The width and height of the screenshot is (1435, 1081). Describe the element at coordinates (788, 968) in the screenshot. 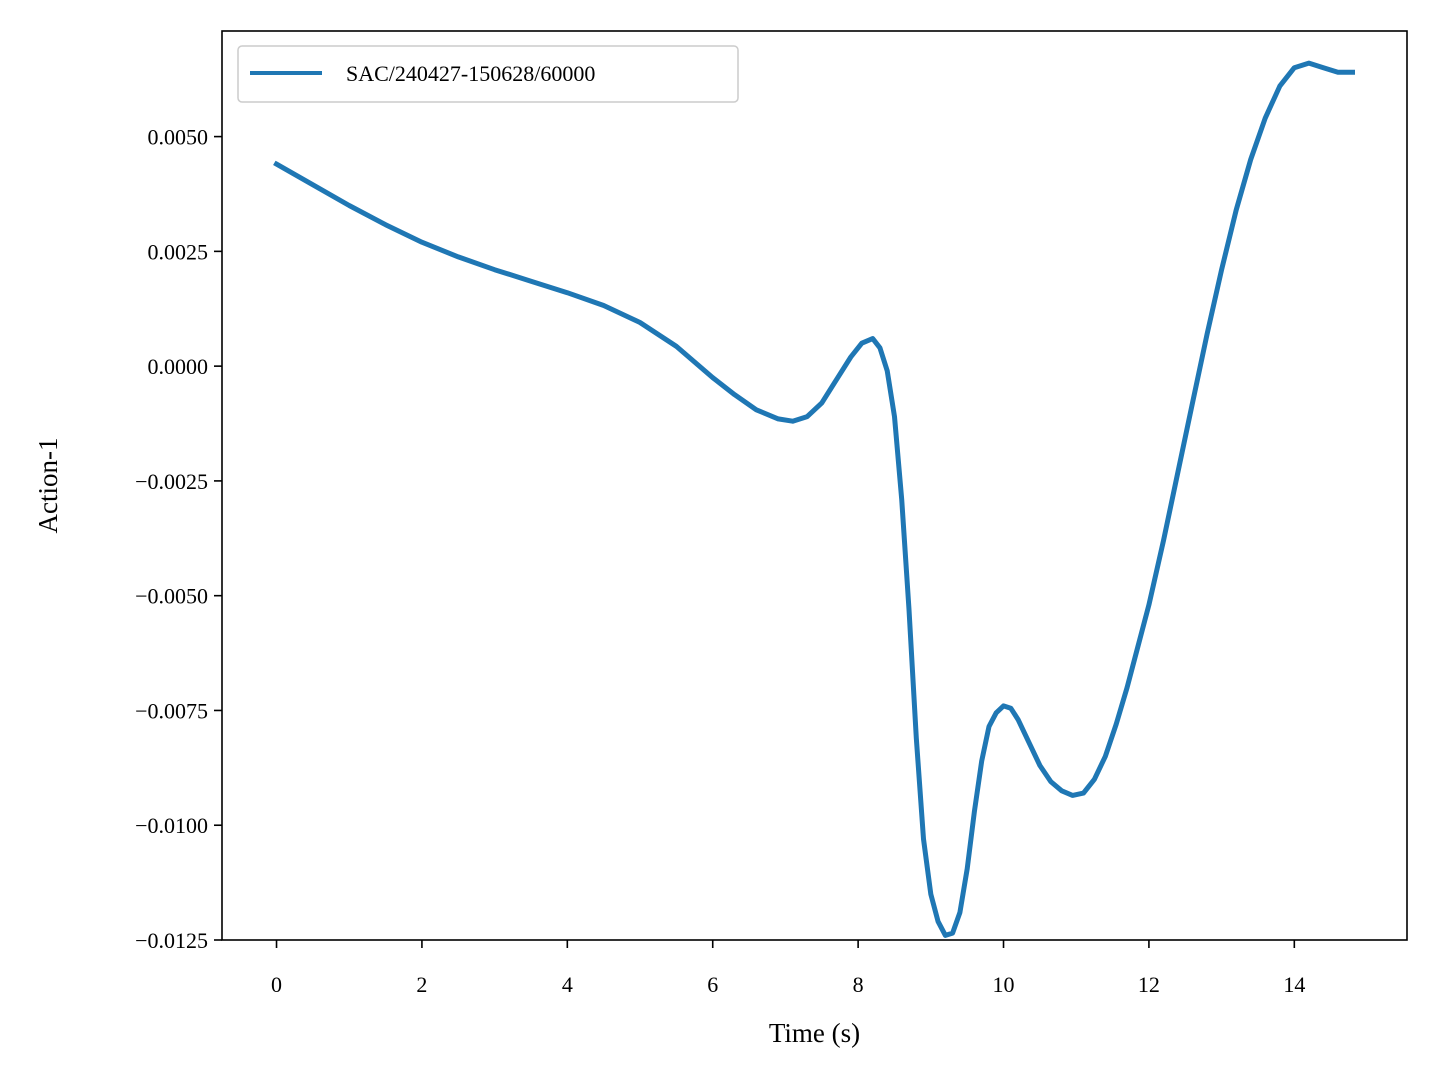

I see `x-axis-ticks: 0 2 4 6 8 10 12 14` at that location.